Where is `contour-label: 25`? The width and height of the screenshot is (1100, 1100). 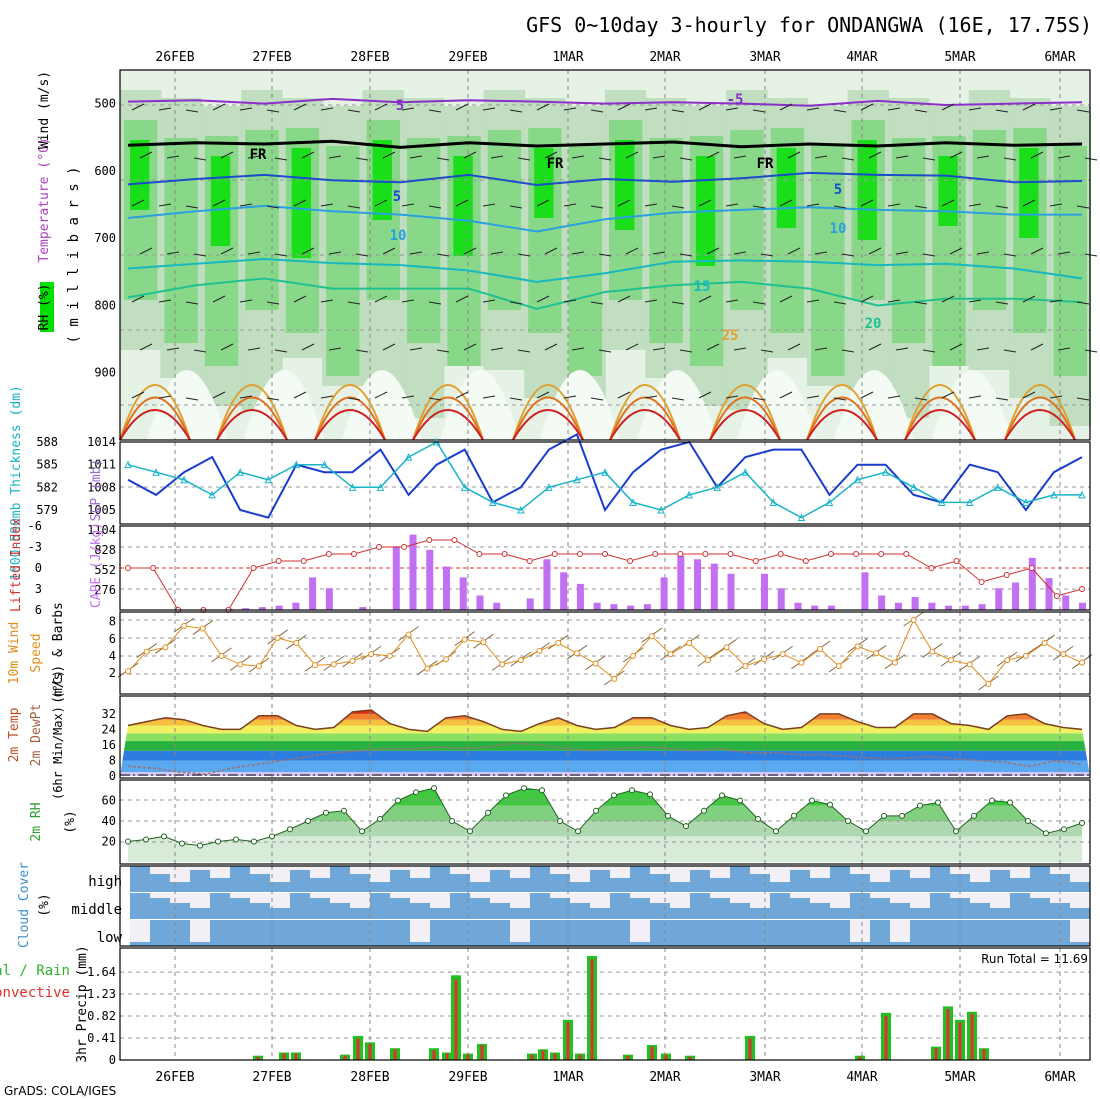 contour-label: 25 is located at coordinates (730, 336).